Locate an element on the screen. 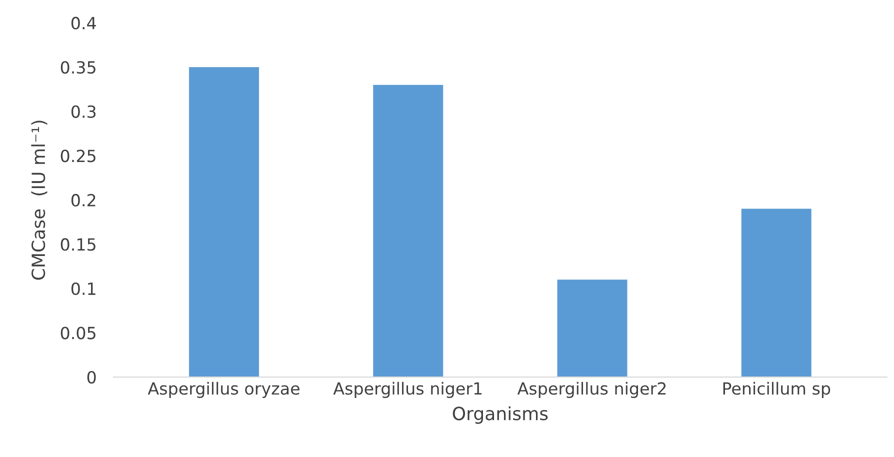 The height and width of the screenshot is (457, 894). y-tick-label: 0.35 is located at coordinates (78, 67).